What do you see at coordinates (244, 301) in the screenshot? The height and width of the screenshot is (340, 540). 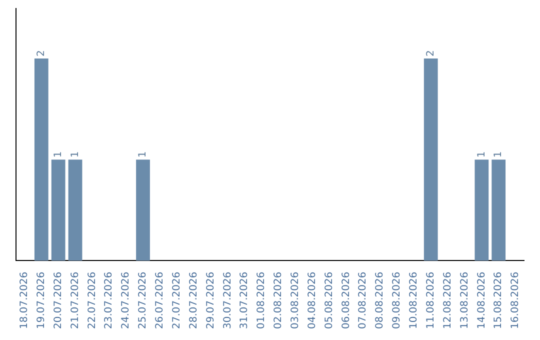 I see `x-tick-label: 31.07.2026` at bounding box center [244, 301].